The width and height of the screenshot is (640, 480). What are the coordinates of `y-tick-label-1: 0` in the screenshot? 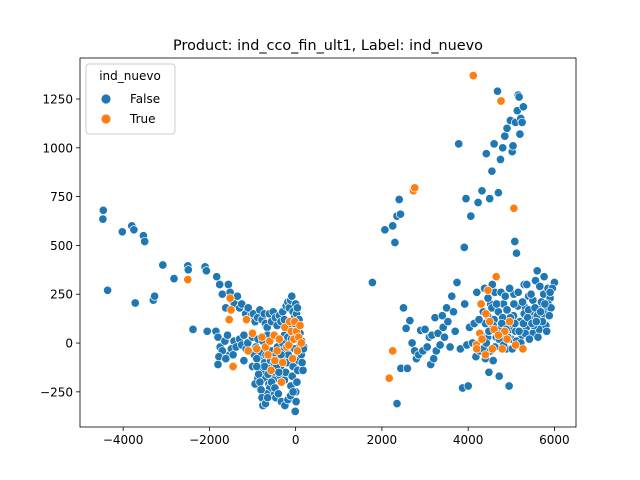 It's located at (69, 344).